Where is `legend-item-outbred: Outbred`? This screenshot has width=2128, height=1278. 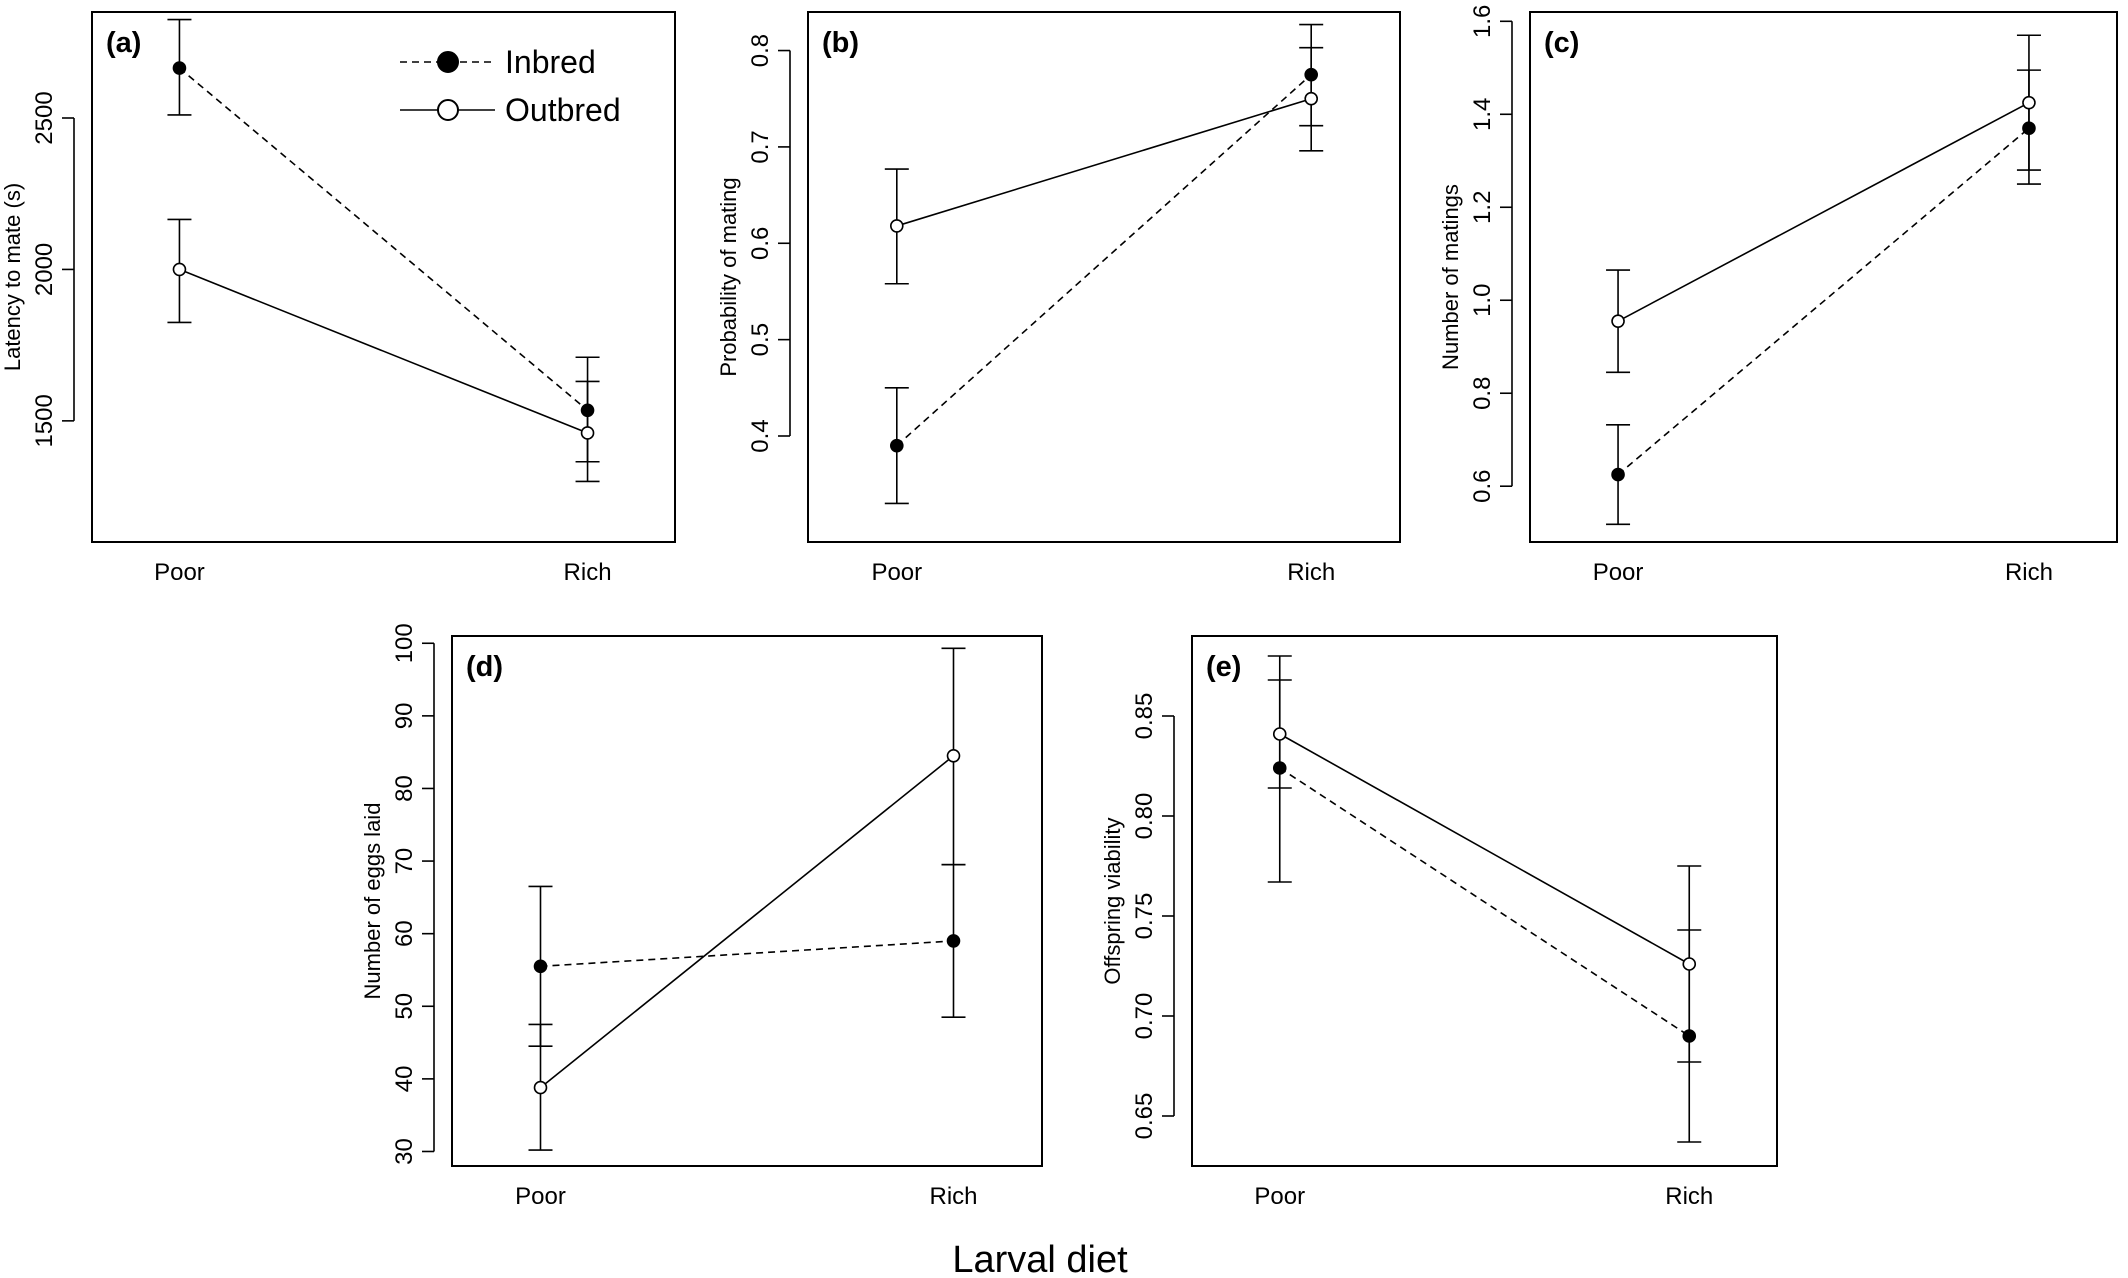
legend-item-outbred: Outbred is located at coordinates (510, 110).